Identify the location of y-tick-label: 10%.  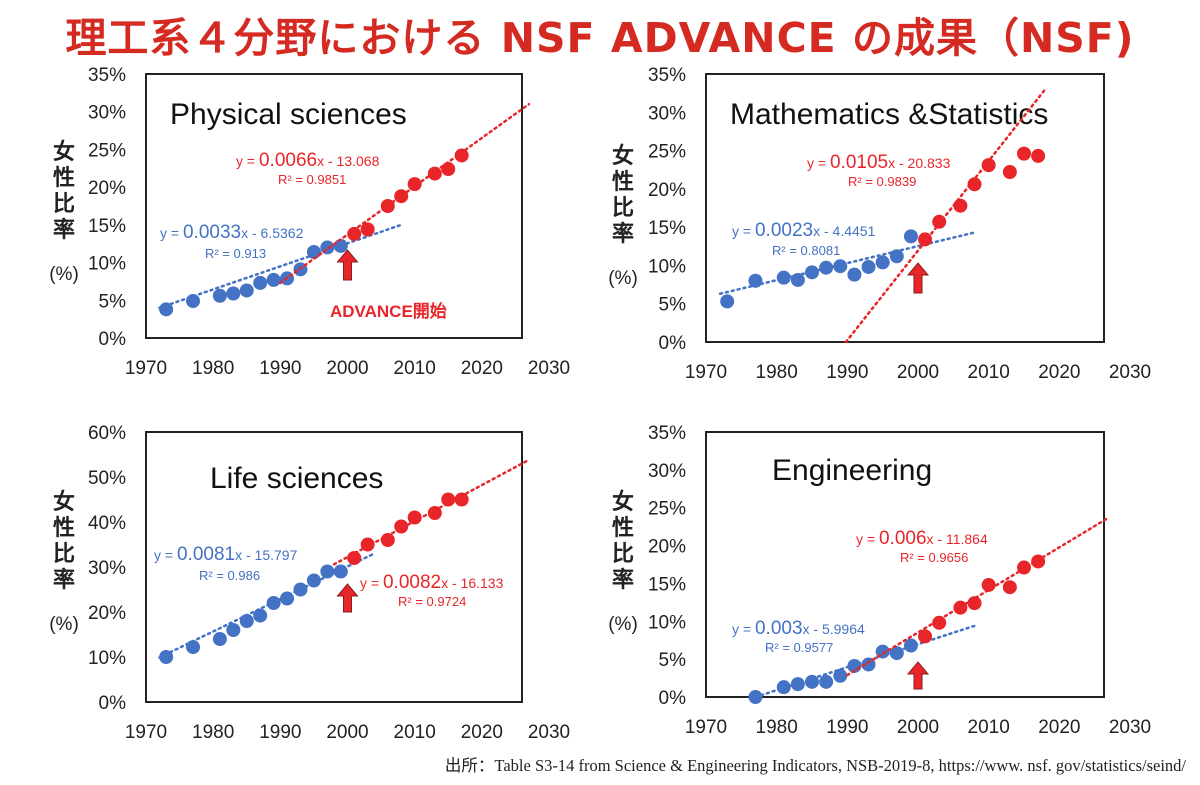
(107, 658).